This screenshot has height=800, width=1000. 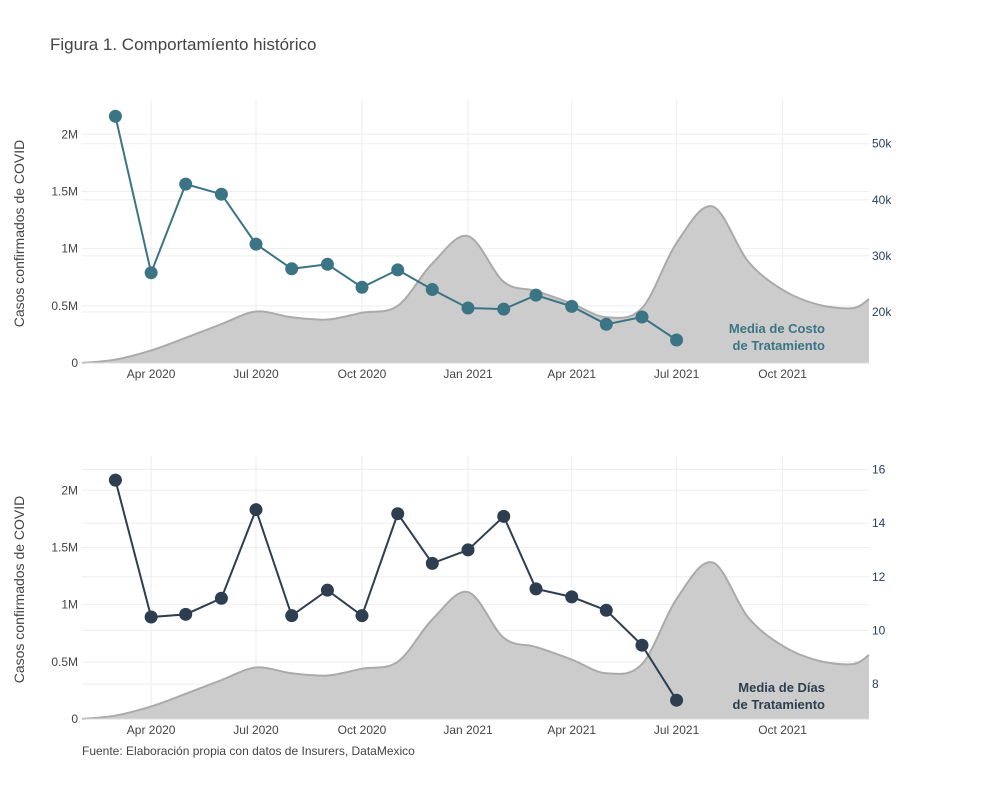 I want to click on y-right-tick-label: 10, so click(x=879, y=630).